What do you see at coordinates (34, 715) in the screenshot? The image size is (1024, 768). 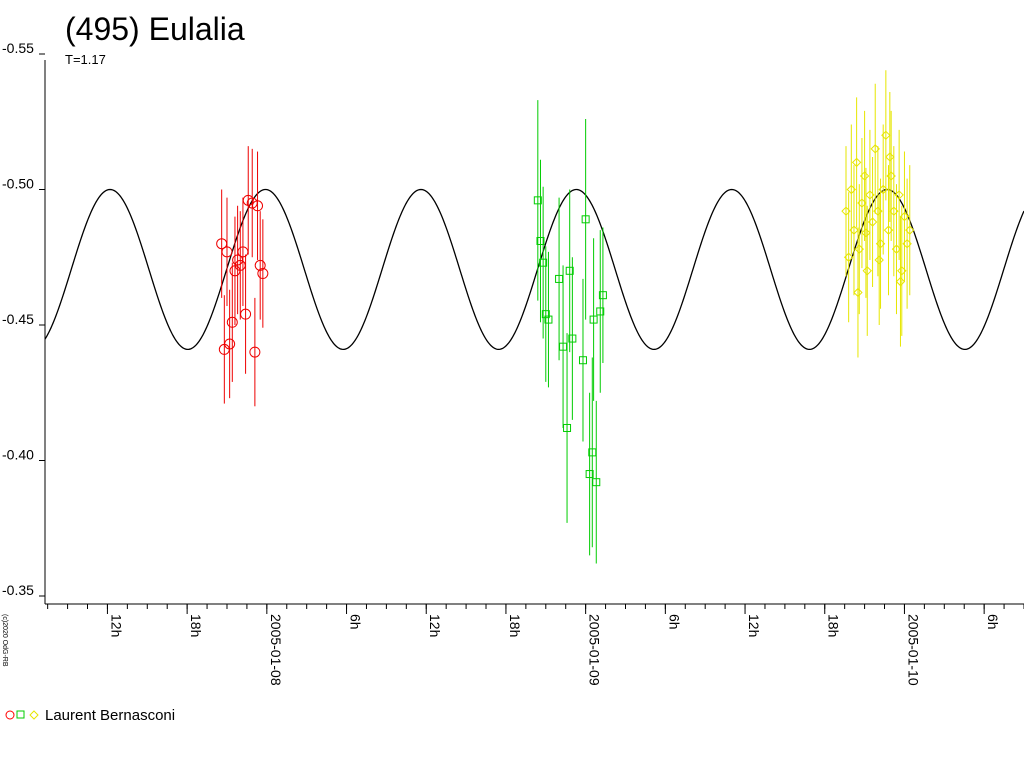 I see `legend-diamond-marker` at bounding box center [34, 715].